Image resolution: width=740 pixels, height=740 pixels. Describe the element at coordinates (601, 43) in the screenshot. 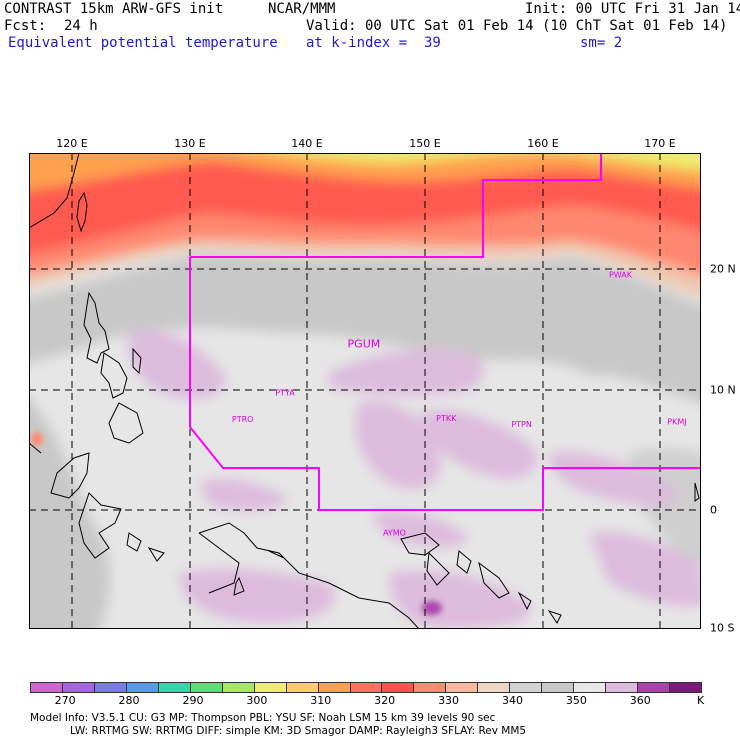

I see `smoothing-info: sm= 2` at that location.